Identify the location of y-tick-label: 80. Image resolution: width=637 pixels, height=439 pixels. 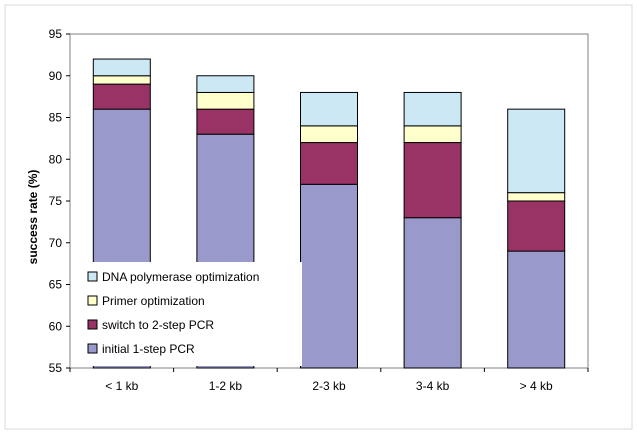
(56, 159).